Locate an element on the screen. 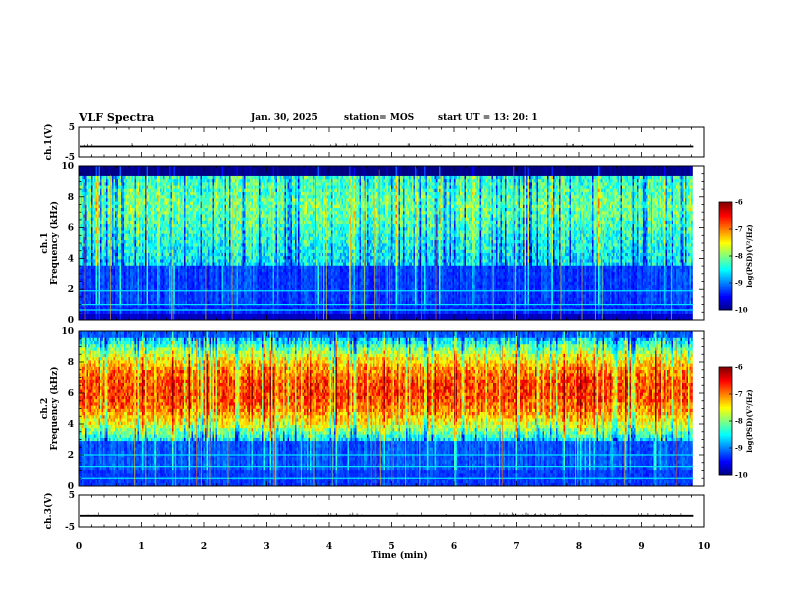  y-tick-label: 5 is located at coordinates (72, 128).